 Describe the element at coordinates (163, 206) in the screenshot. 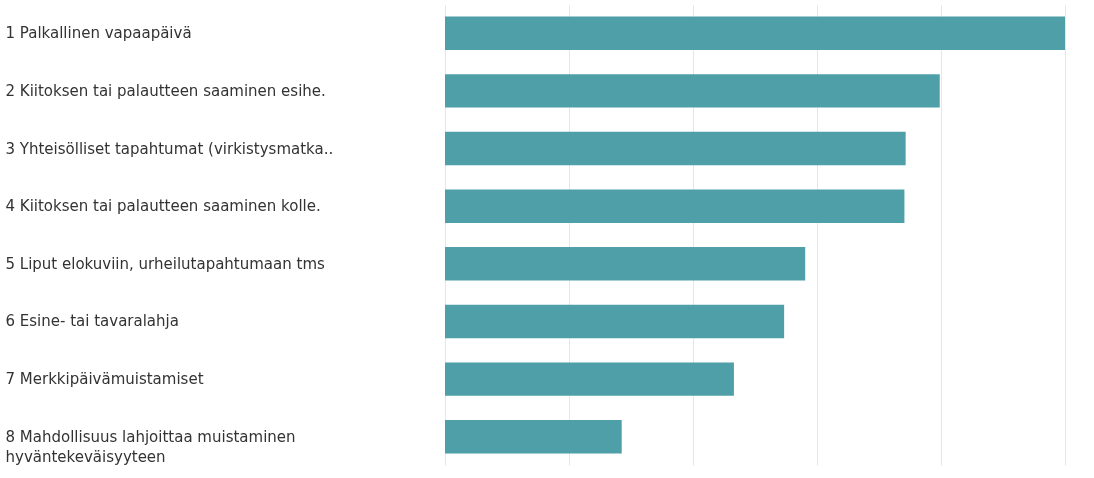

I see `y-tick-label: 4 Kiitoksen tai palautteen saaminen kolle.` at that location.